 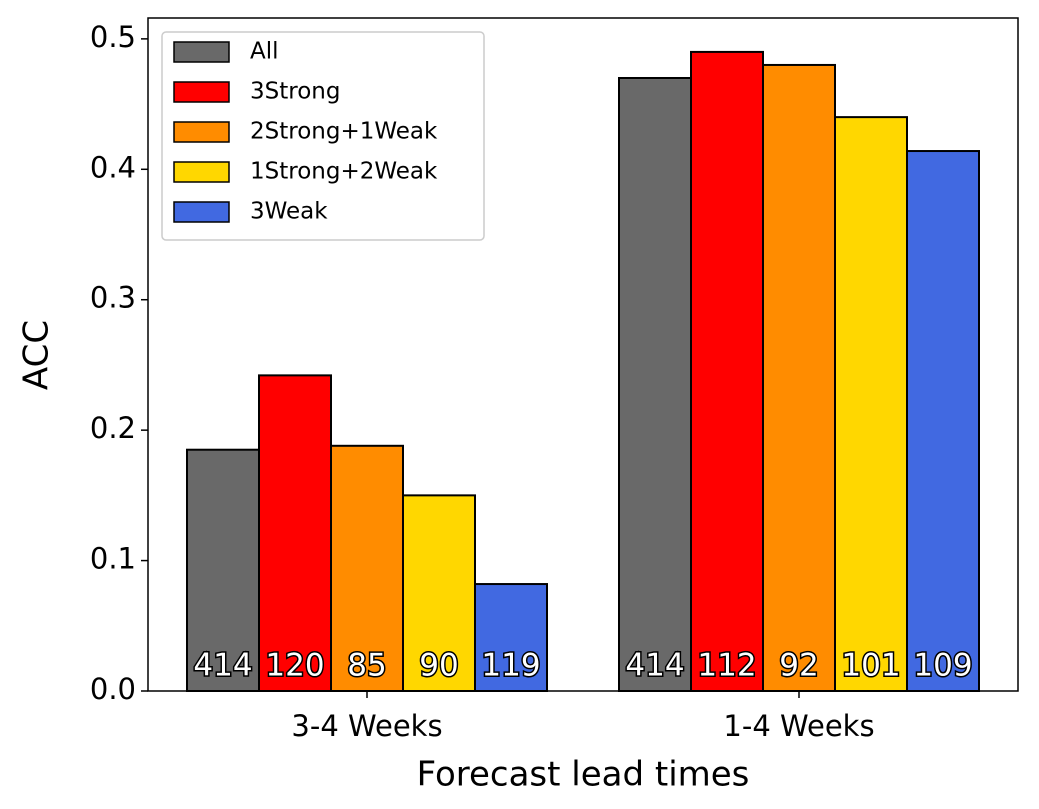 What do you see at coordinates (113, 167) in the screenshot?
I see `y-tick-label: 0.4` at bounding box center [113, 167].